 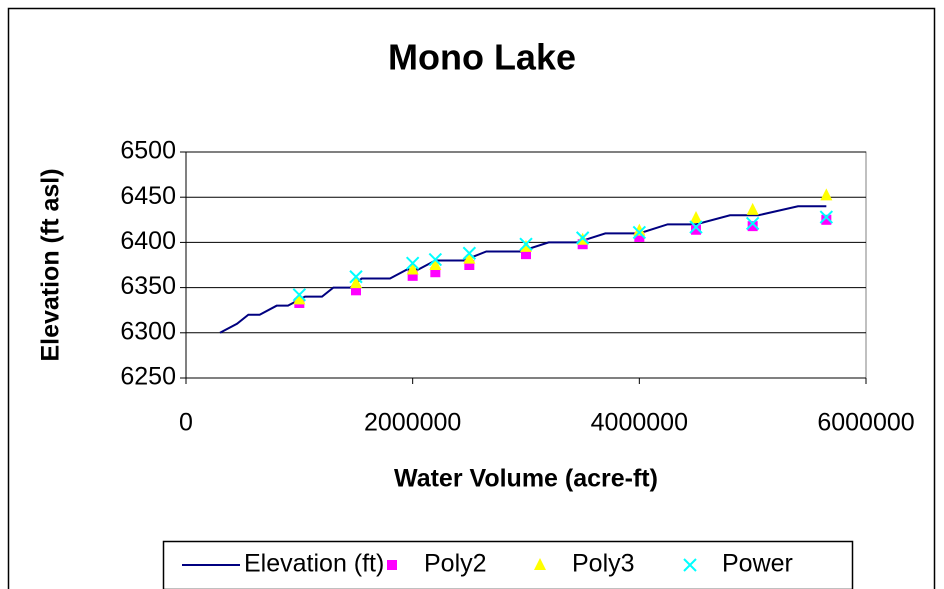 What do you see at coordinates (523, 269) in the screenshot?
I see `series-line` at bounding box center [523, 269].